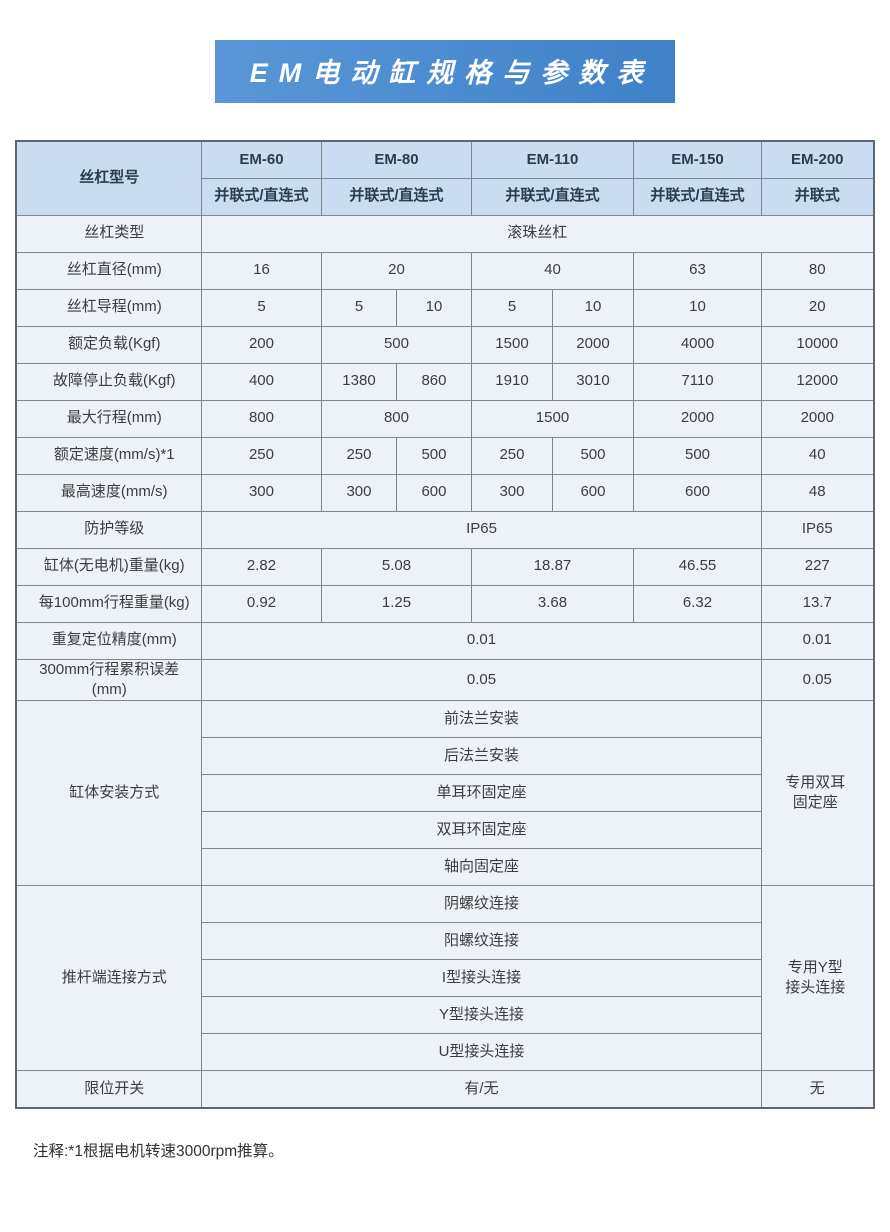  I want to click on table-cell: 0.92, so click(261, 603).